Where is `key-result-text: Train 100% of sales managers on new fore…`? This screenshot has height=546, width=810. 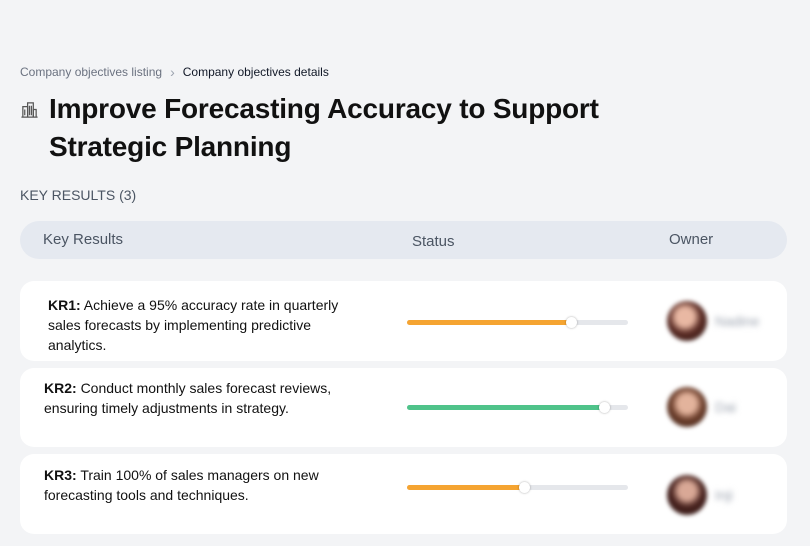
key-result-text: Train 100% of sales managers on new fore… is located at coordinates (181, 485).